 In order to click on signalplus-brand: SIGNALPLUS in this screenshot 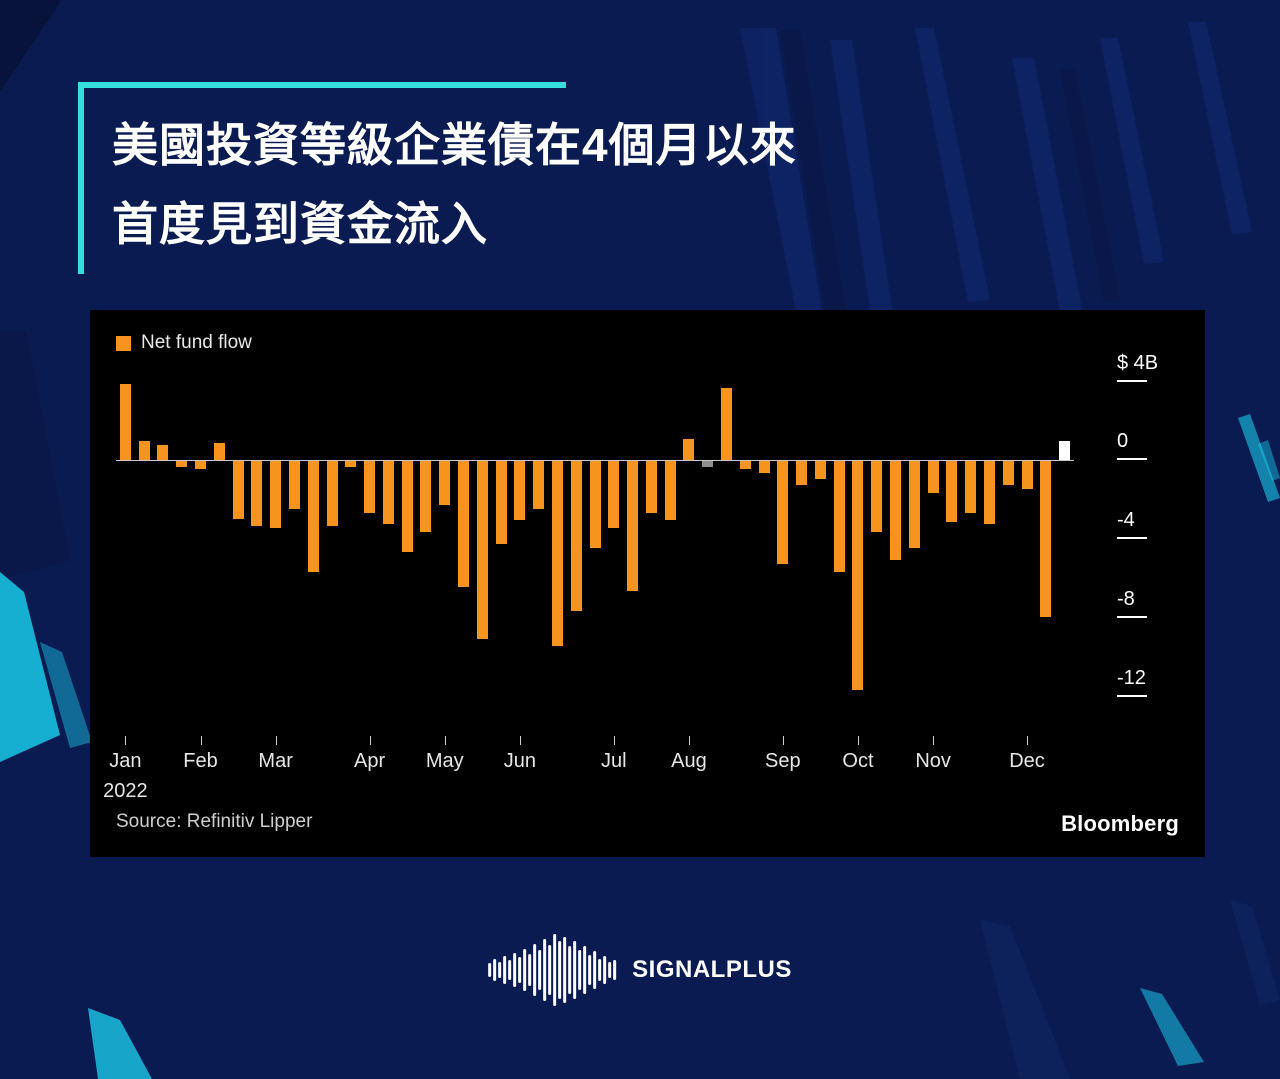, I will do `click(640, 970)`.